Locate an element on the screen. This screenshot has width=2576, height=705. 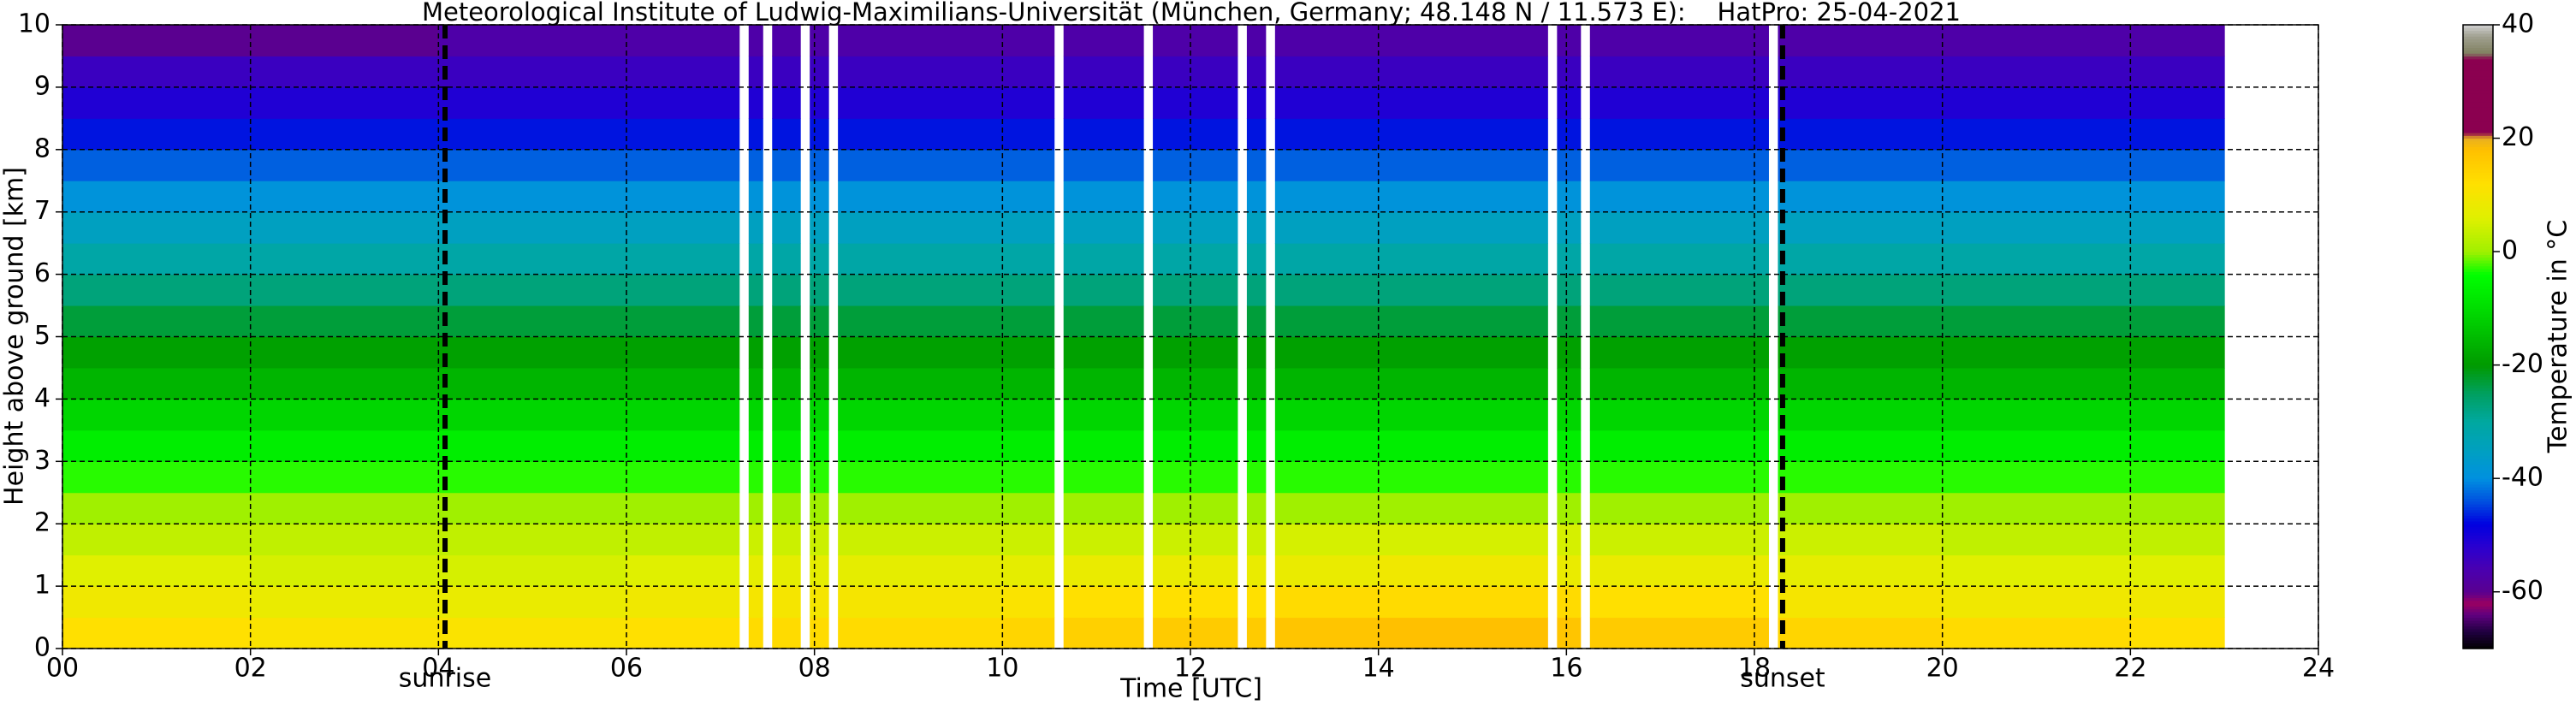
x-tick-label: 04 is located at coordinates (438, 669).